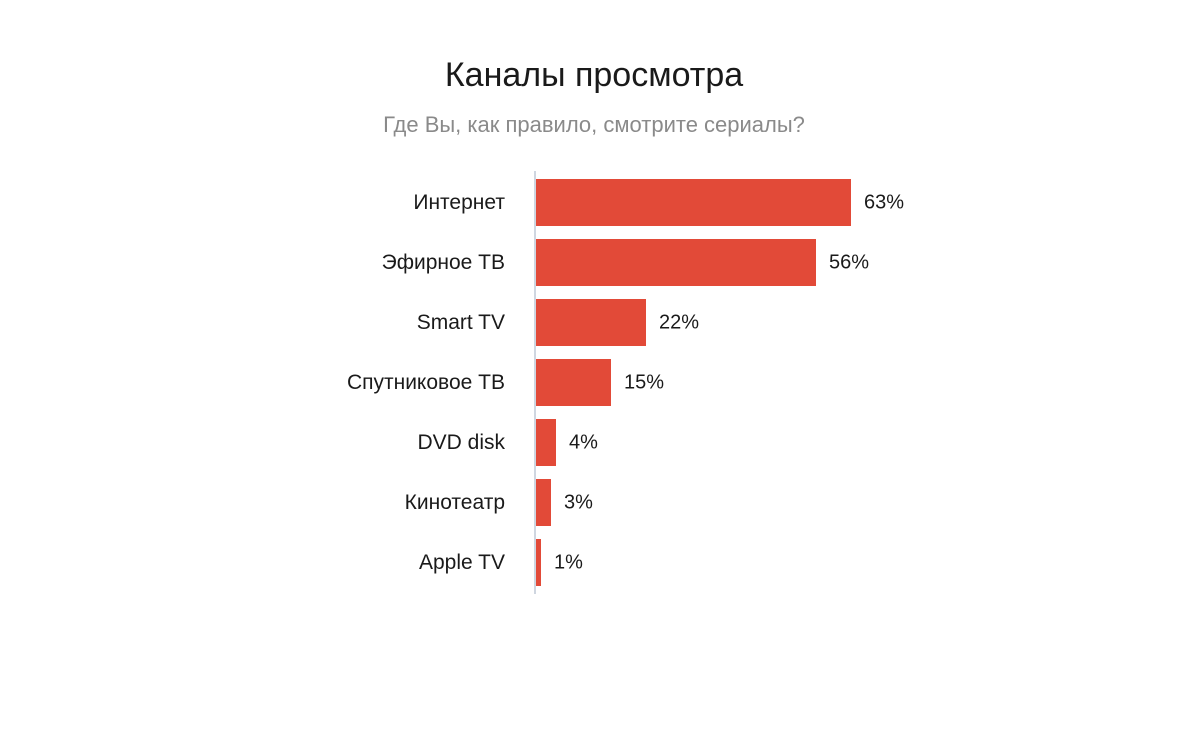  What do you see at coordinates (568, 563) in the screenshot?
I see `value-label: 1%` at bounding box center [568, 563].